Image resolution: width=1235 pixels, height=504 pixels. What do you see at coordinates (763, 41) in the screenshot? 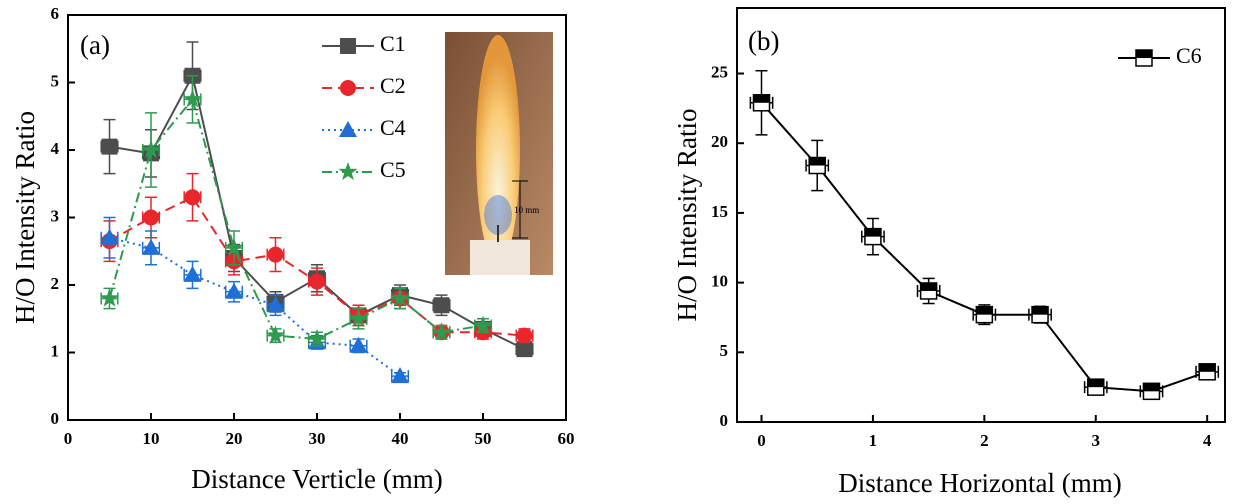
I see `panel-label: (b)` at bounding box center [763, 41].